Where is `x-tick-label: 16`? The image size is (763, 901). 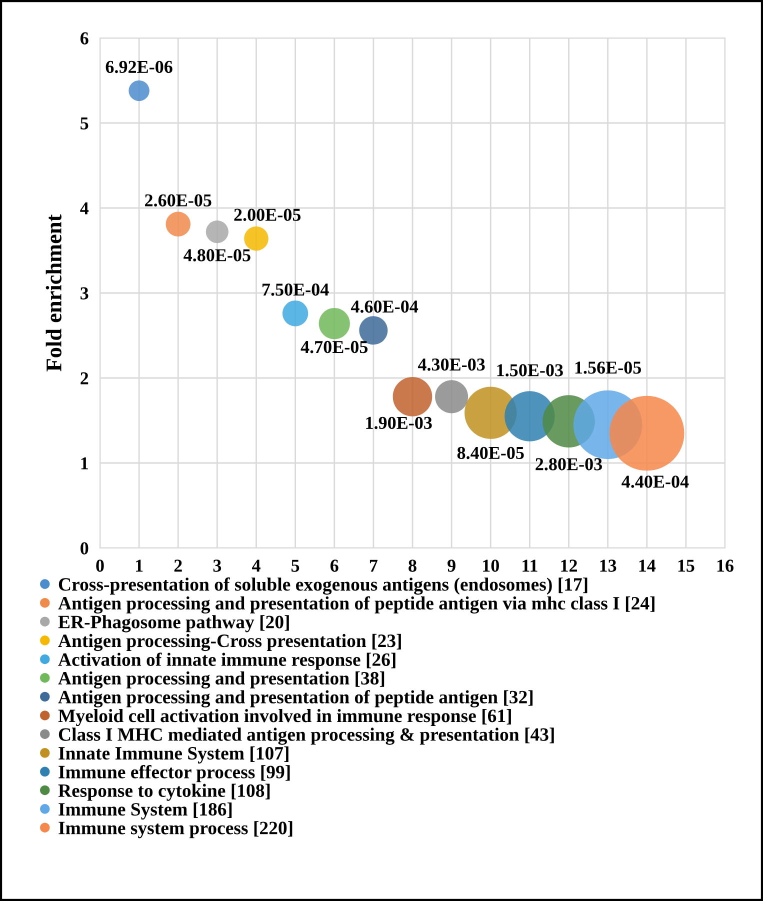
x-tick-label: 16 is located at coordinates (725, 566).